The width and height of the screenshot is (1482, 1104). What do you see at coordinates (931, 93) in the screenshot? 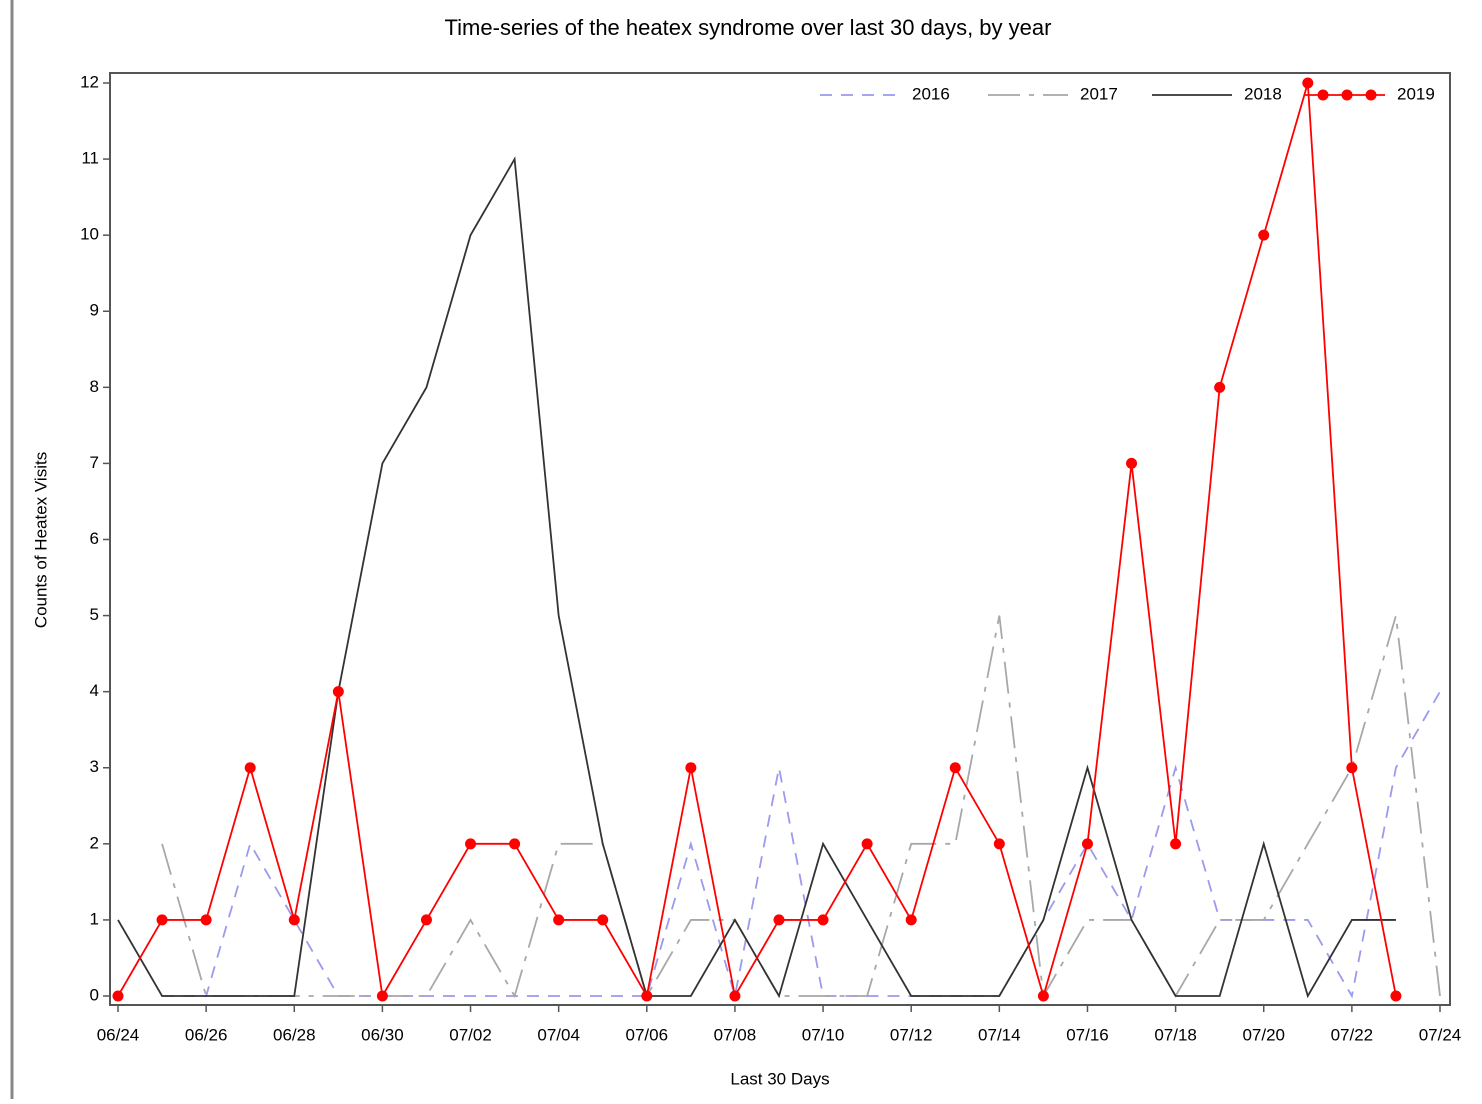
I see `legend-label: 2016` at bounding box center [931, 93].